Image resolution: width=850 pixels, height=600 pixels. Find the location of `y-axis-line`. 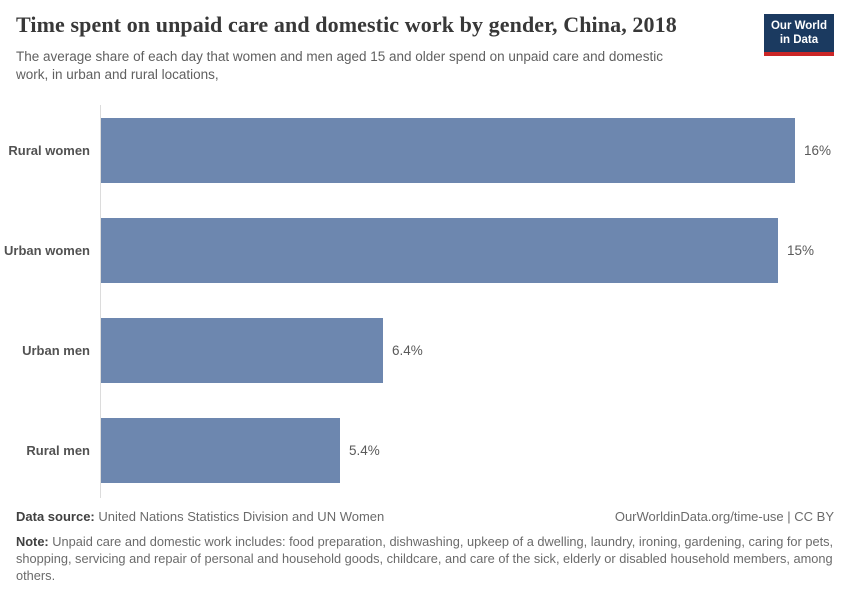

y-axis-line is located at coordinates (100, 301).